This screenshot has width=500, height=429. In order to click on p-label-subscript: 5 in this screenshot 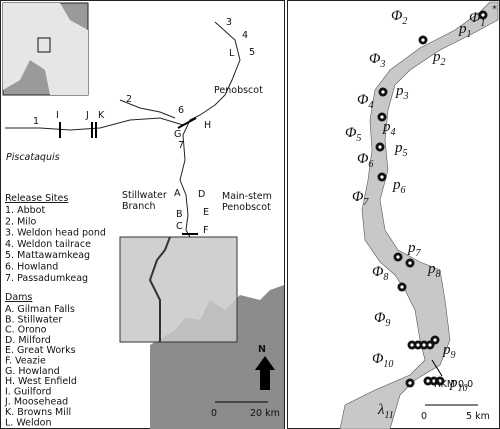, I will do `click(405, 153)`.